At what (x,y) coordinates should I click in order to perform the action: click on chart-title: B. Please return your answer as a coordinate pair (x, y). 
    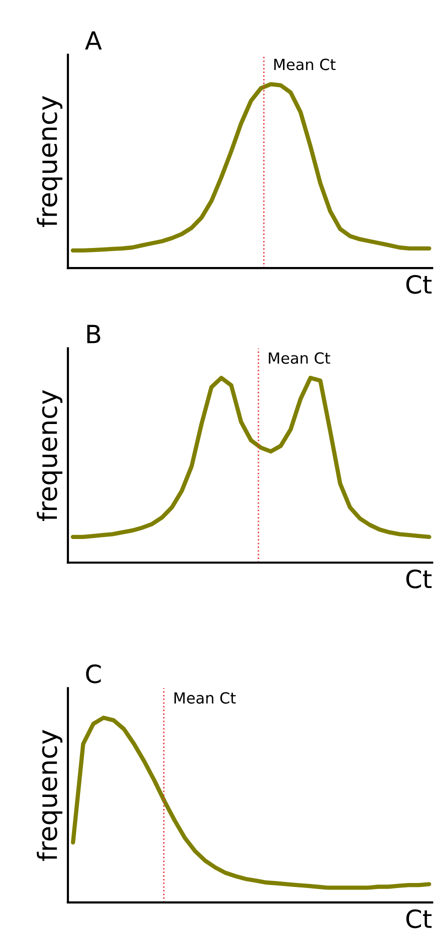
    Looking at the image, I should click on (93, 334).